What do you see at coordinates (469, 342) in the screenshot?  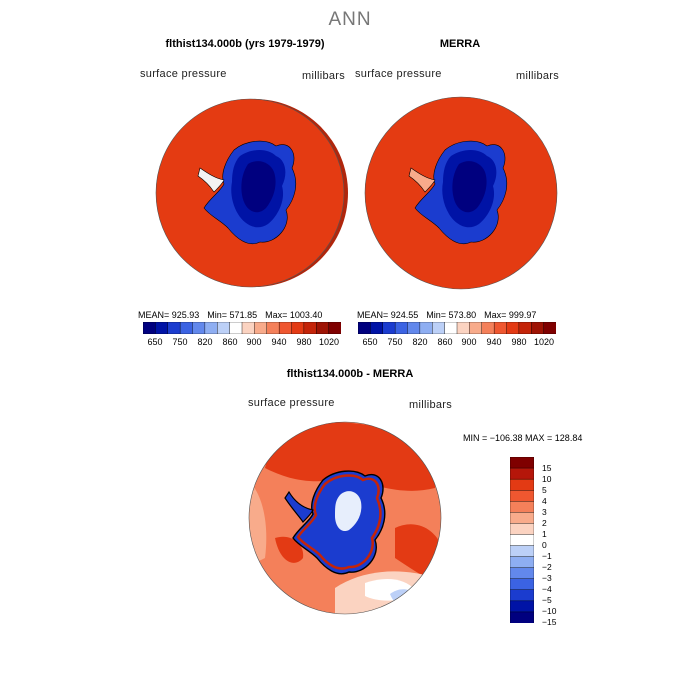 I see `cb2-tick: 900` at bounding box center [469, 342].